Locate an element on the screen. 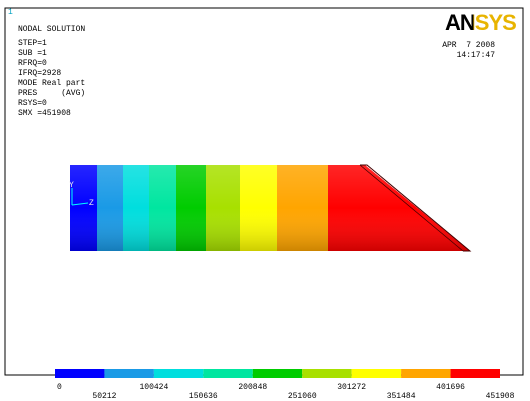 This screenshot has width=530, height=401. status-line: RSYS=0 is located at coordinates (32, 103).